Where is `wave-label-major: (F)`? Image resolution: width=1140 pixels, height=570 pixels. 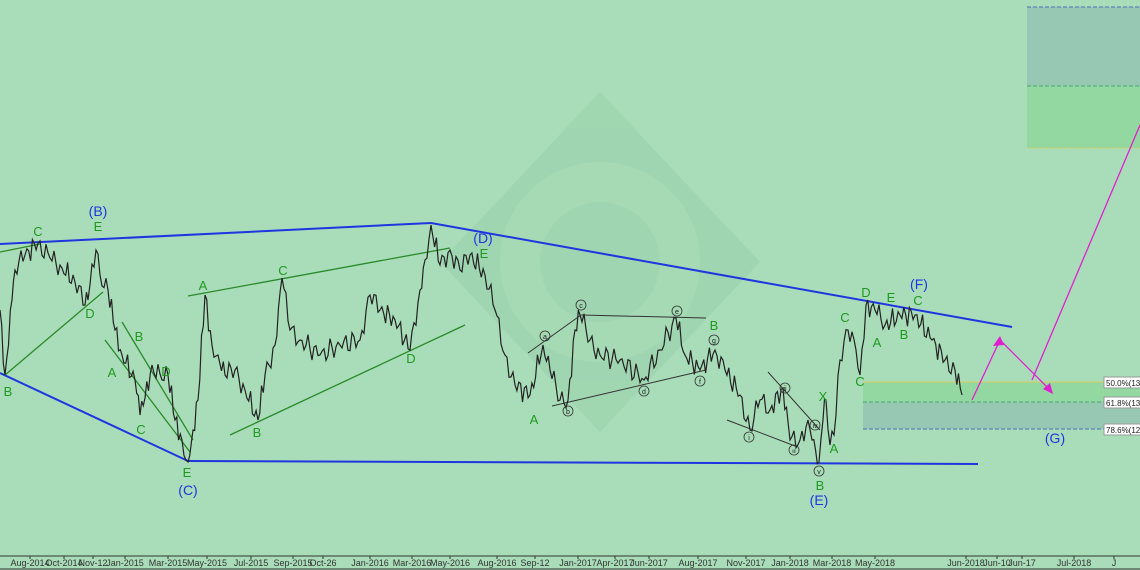
wave-label-major: (F) is located at coordinates (919, 284).